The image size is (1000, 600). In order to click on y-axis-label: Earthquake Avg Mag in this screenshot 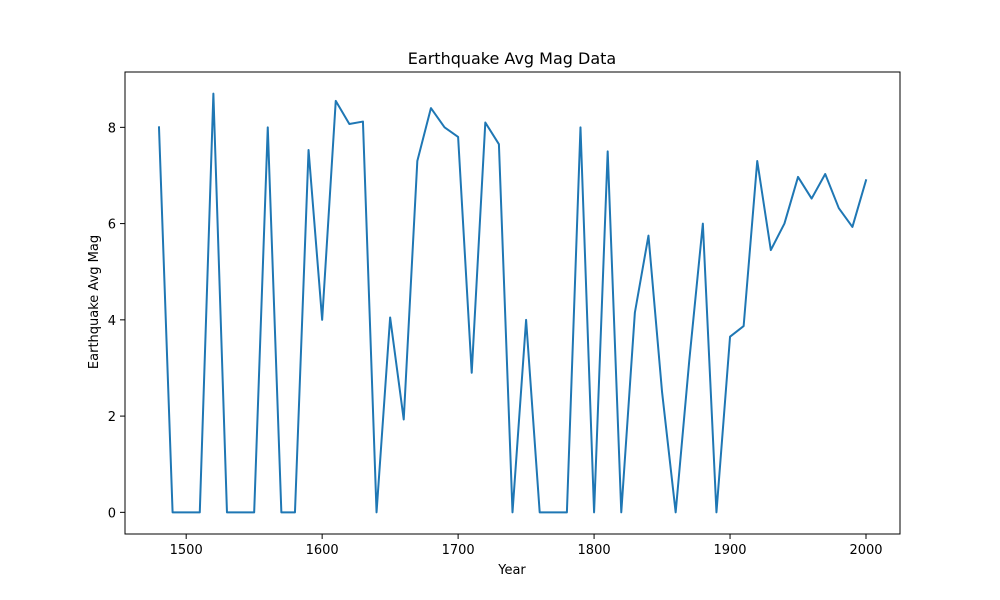, I will do `click(94, 302)`.